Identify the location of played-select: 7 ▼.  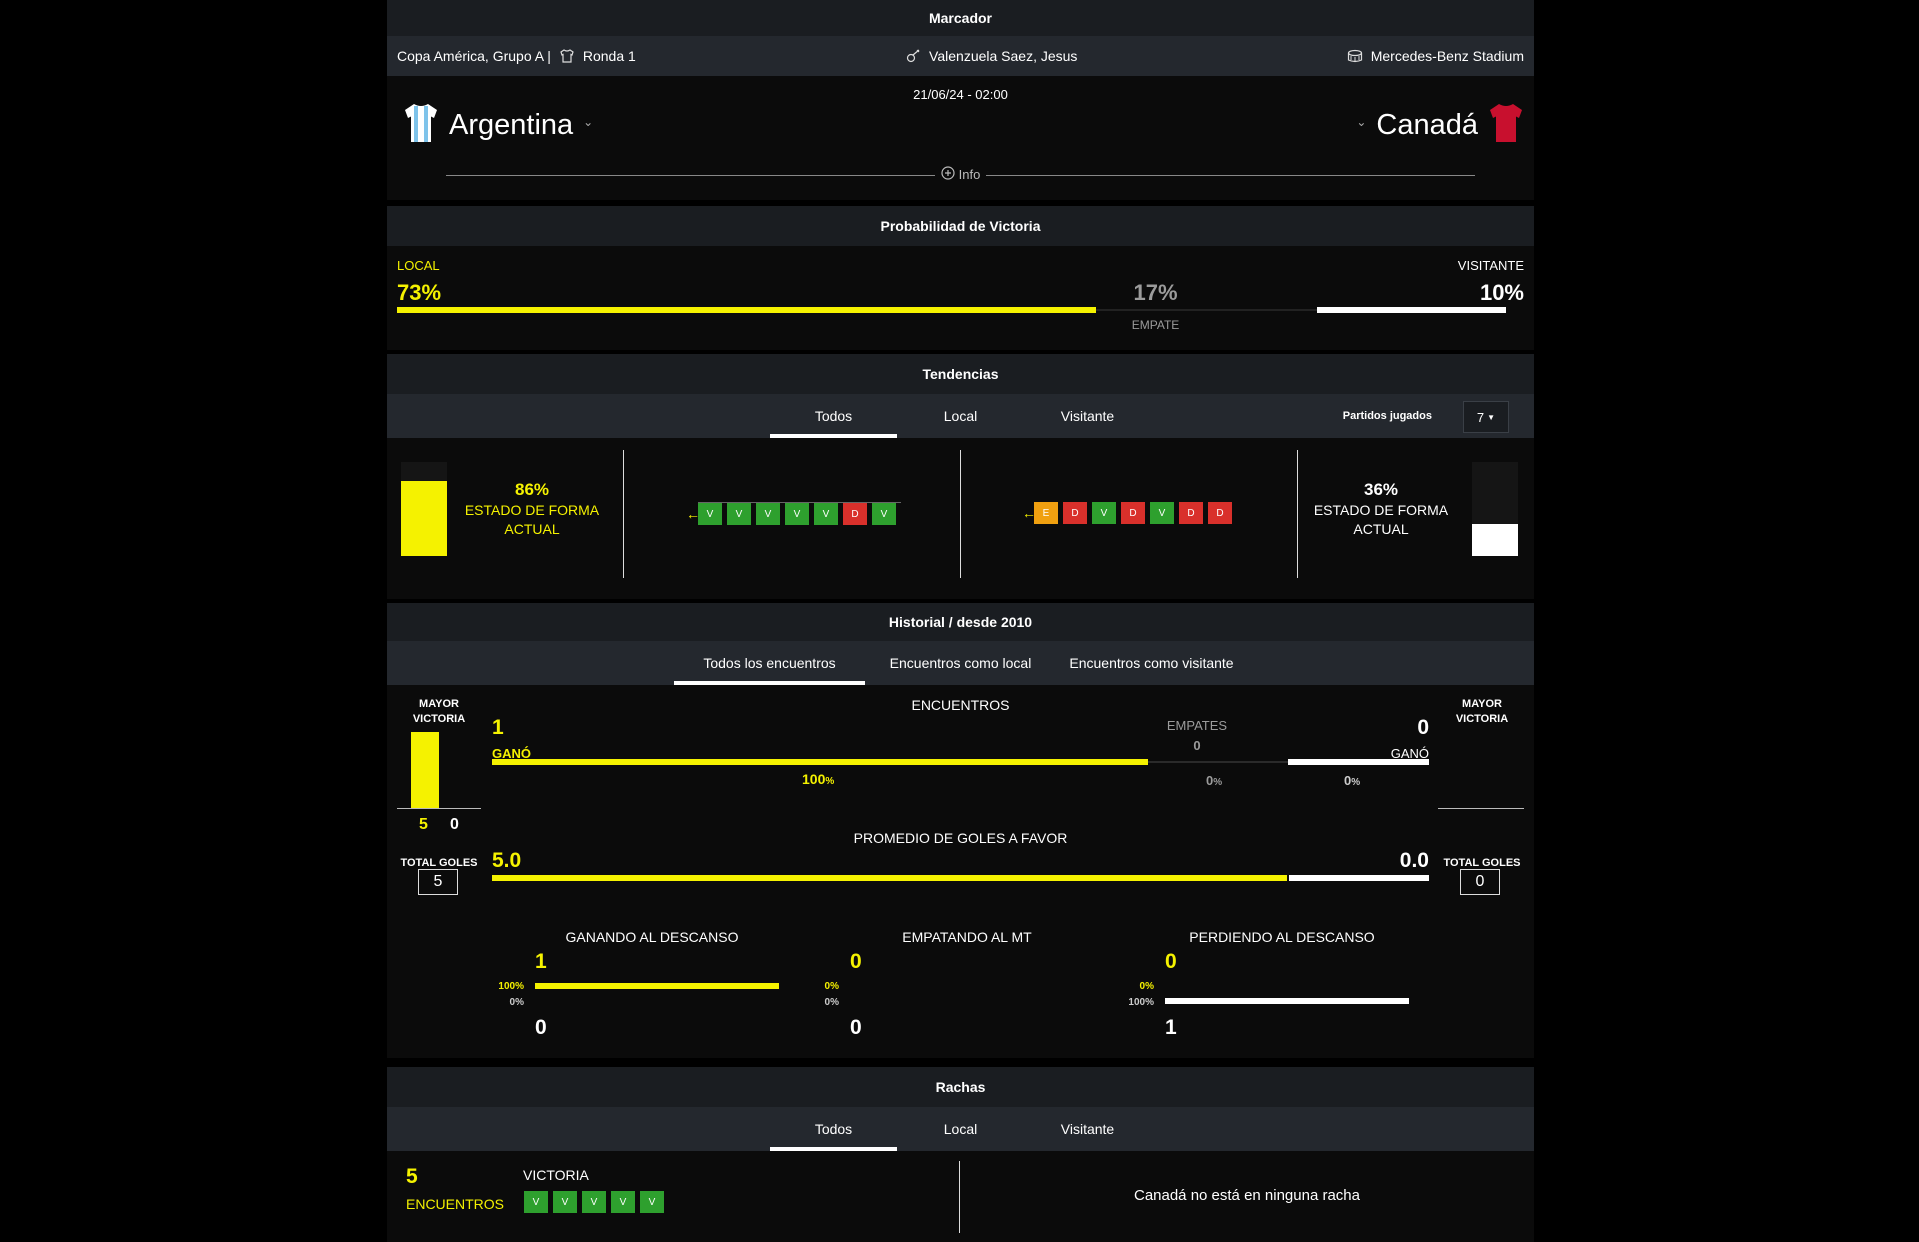
(1486, 417).